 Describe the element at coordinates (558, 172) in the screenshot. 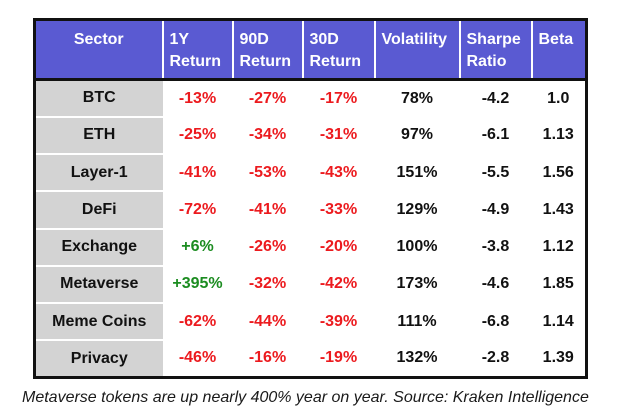

I see `beta-cell: 1.56` at that location.